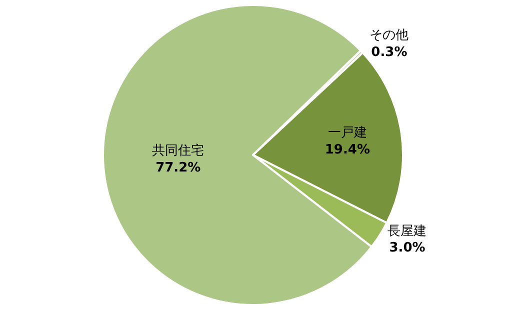 Image resolution: width=506 pixels, height=327 pixels. I want to click on data-label: 77.2%, so click(178, 168).